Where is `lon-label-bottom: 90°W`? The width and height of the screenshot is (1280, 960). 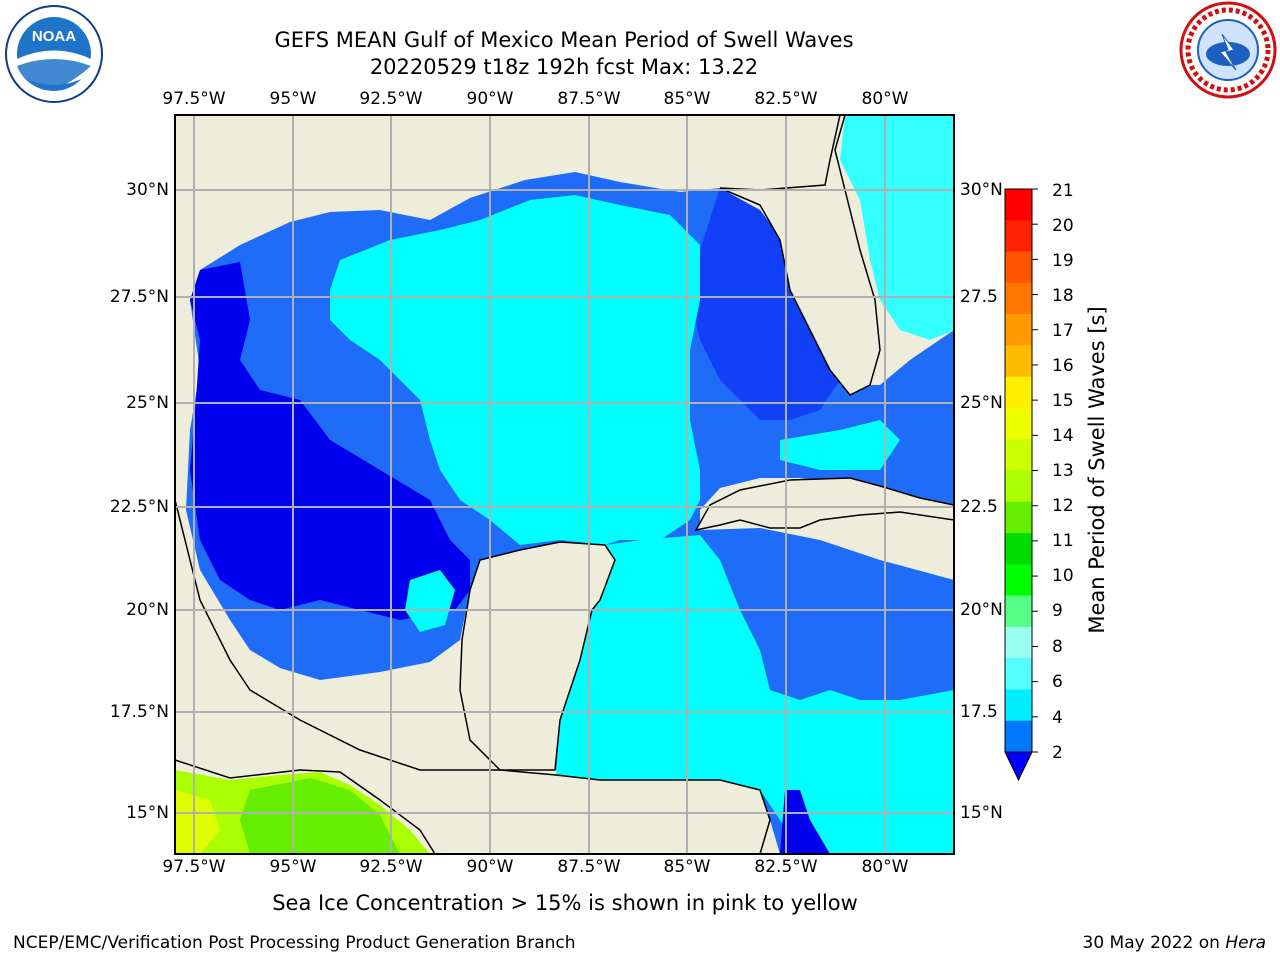
lon-label-bottom: 90°W is located at coordinates (490, 867).